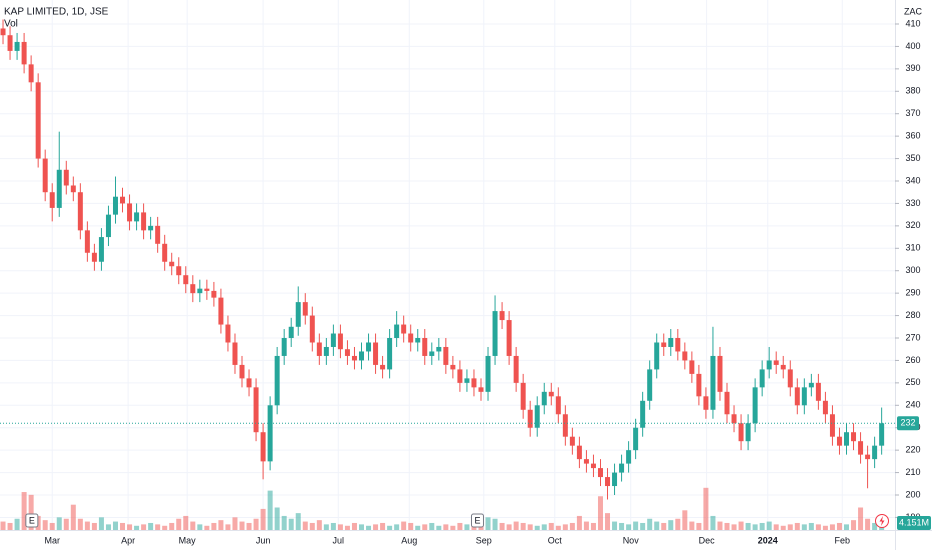 The image size is (932, 550). I want to click on event-marker, so click(477, 520).